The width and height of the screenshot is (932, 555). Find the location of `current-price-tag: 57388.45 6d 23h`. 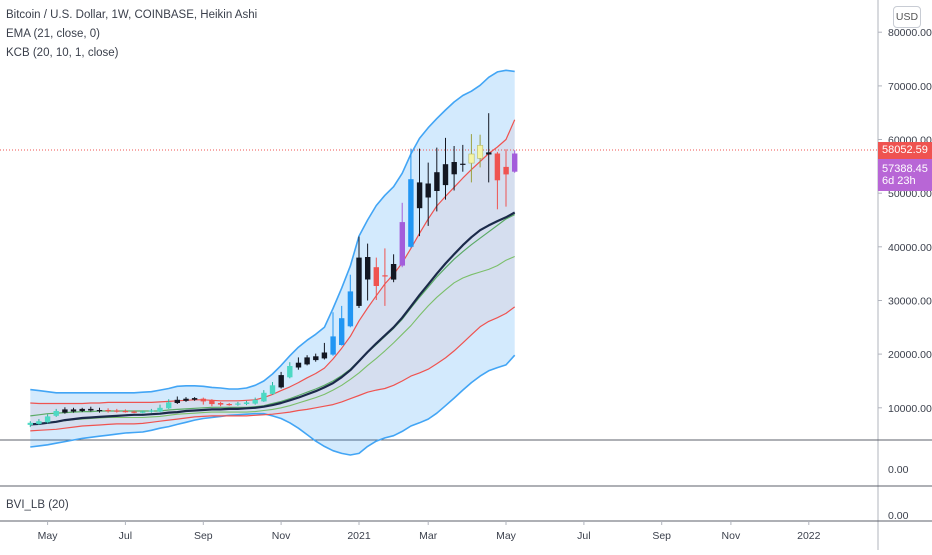

current-price-tag: 57388.45 6d 23h is located at coordinates (905, 175).